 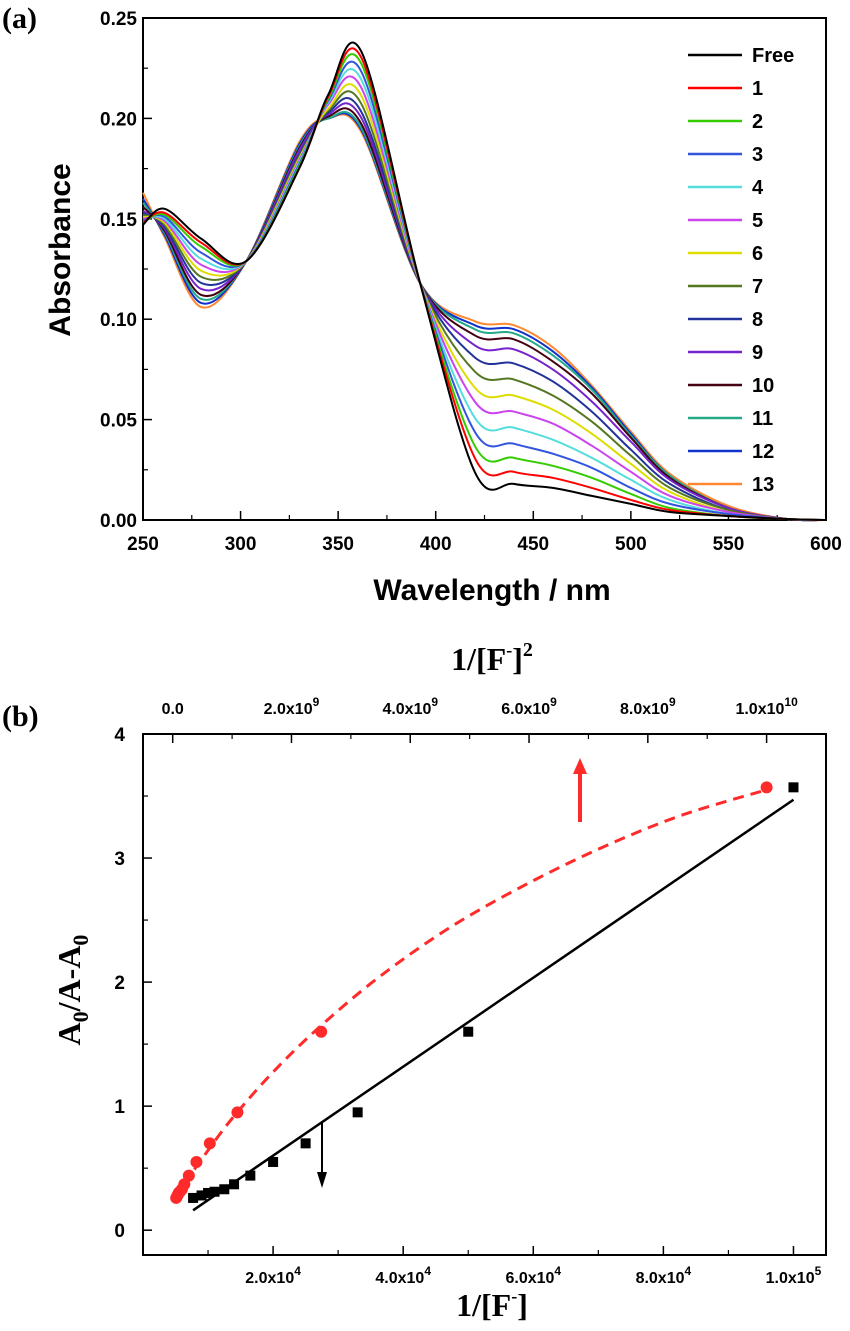 I want to click on a-legend-label: 1, so click(x=757, y=89).